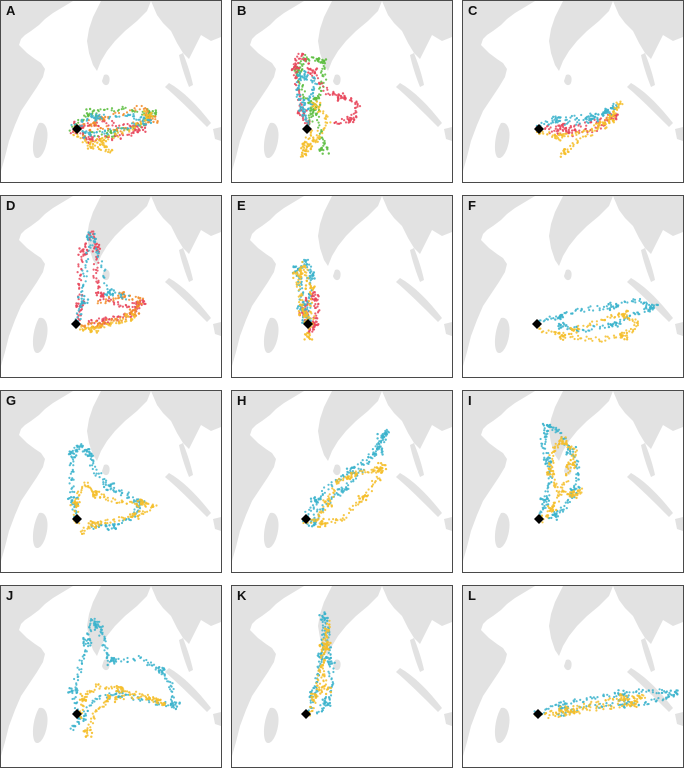 This screenshot has height=770, width=685. I want to click on black-diamond-release-marker, so click(308, 324).